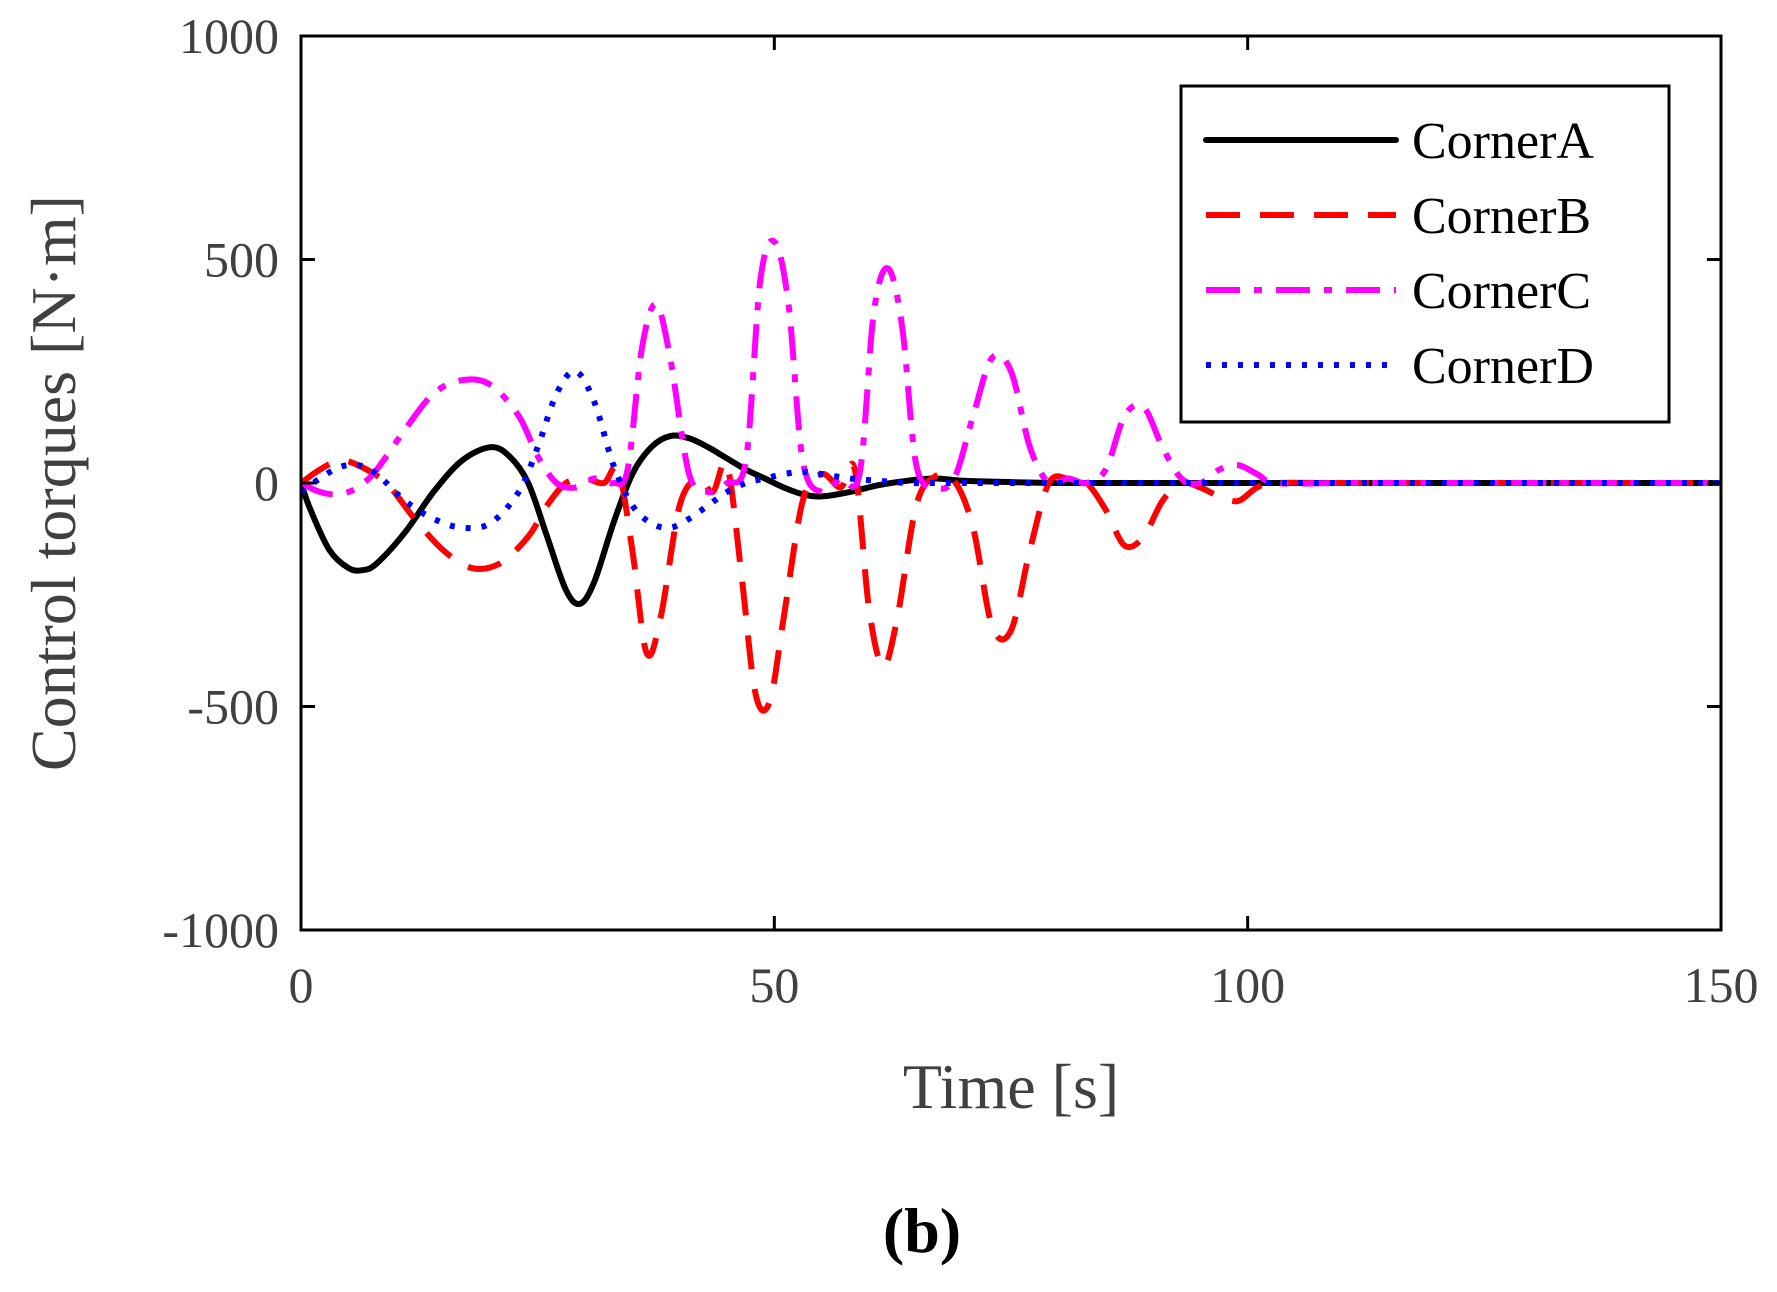 The image size is (1777, 1292). I want to click on y-tick-label: -1000, so click(220, 930).